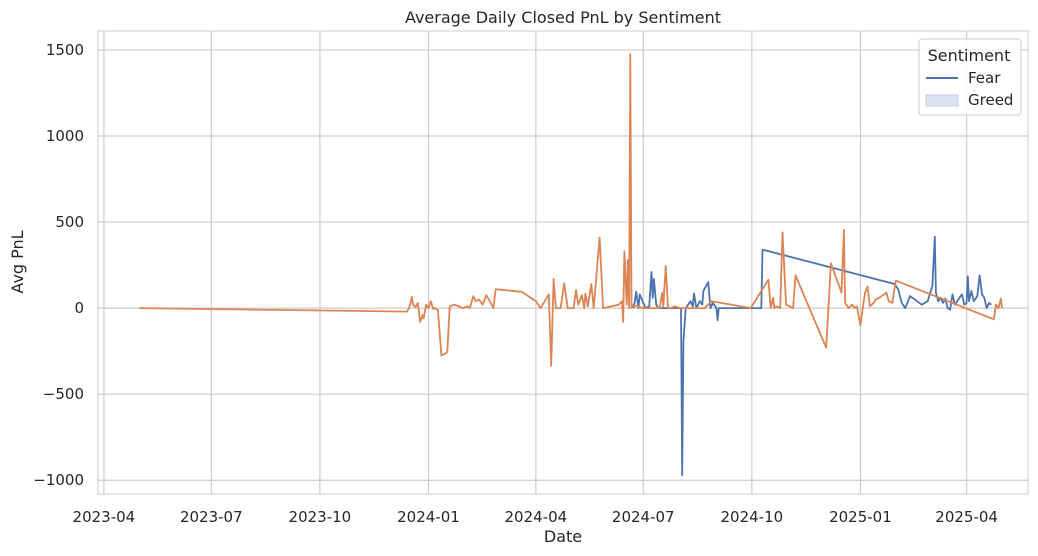 Image resolution: width=1038 pixels, height=556 pixels. I want to click on legend-title: Sentiment, so click(969, 55).